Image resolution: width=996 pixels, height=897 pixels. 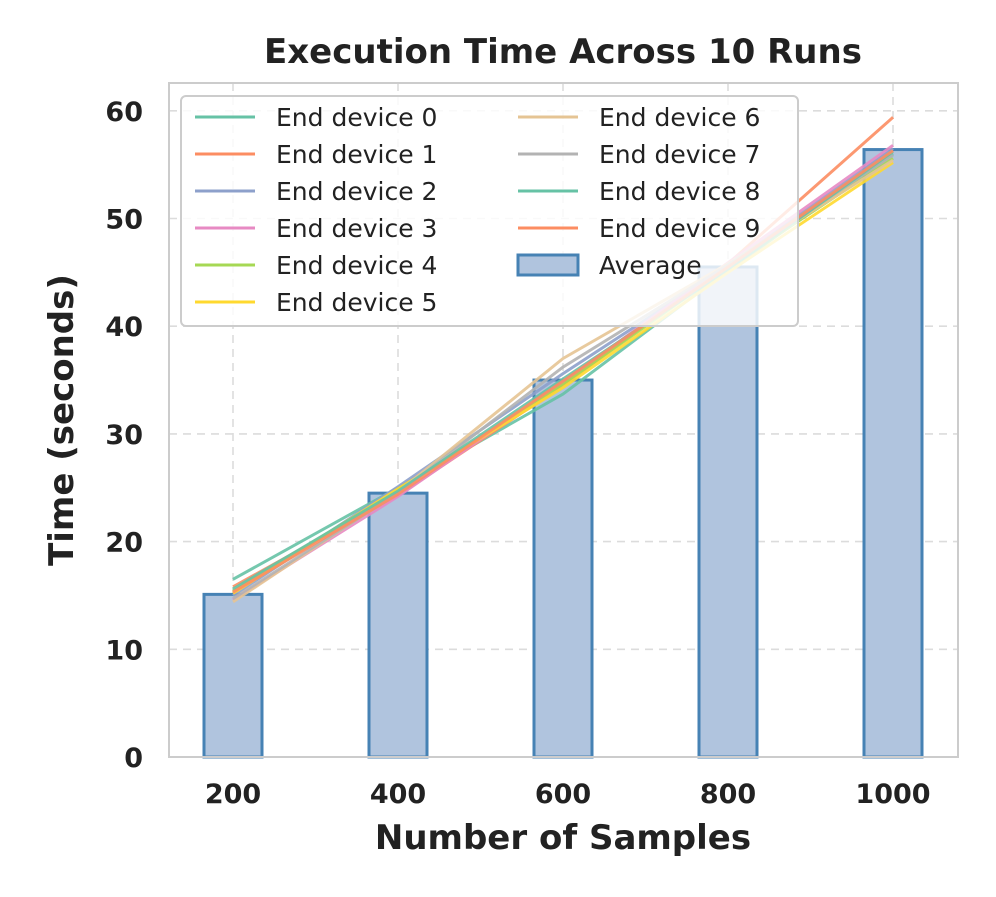 I want to click on y-tick-label-6: 60, so click(x=124, y=112).